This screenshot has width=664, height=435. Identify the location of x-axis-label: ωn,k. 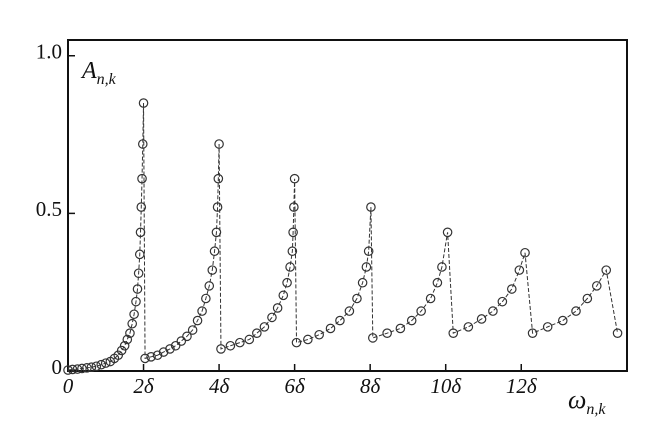
(587, 401).